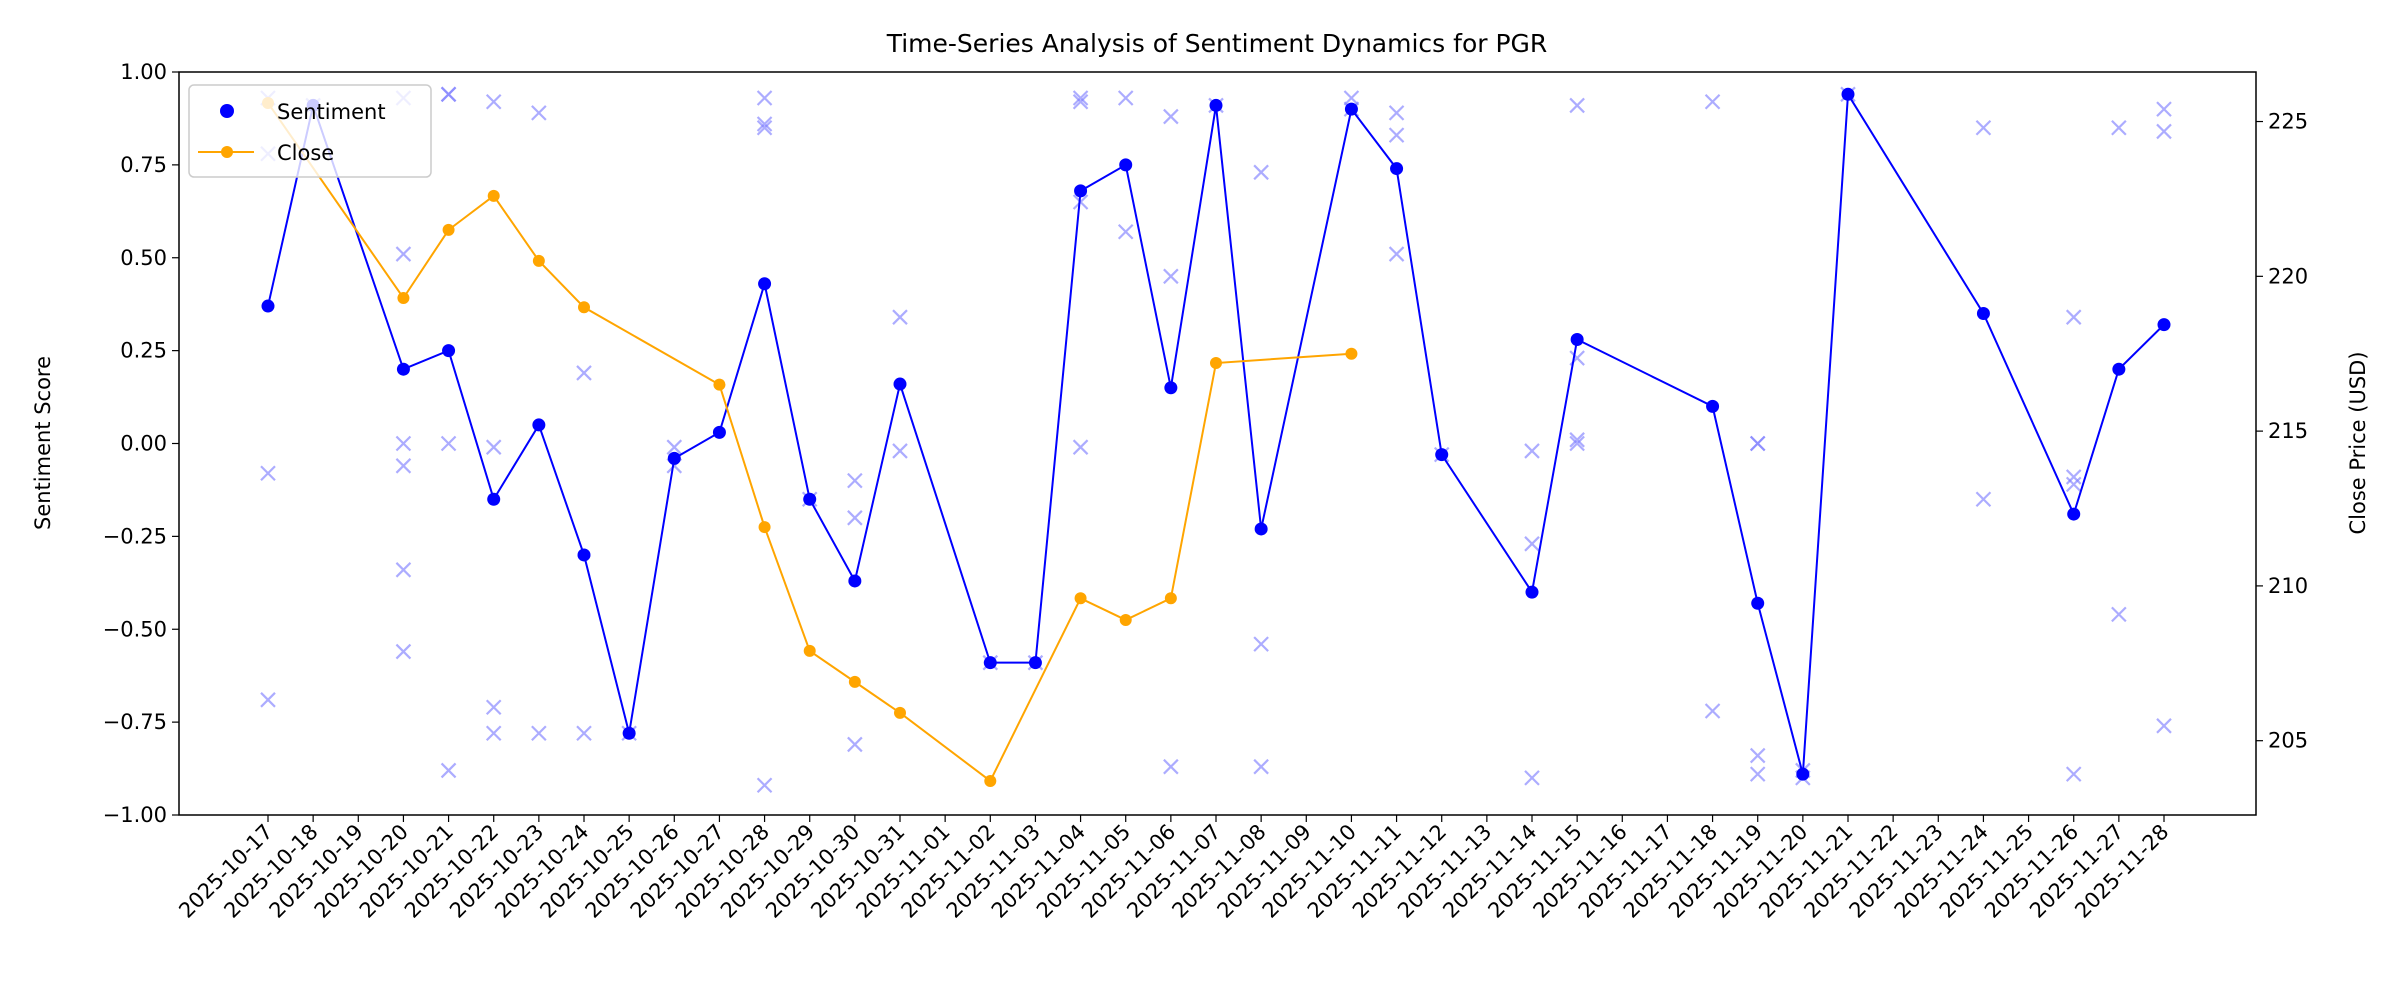  What do you see at coordinates (143, 165) in the screenshot?
I see `y-tick-label: 0.75` at bounding box center [143, 165].